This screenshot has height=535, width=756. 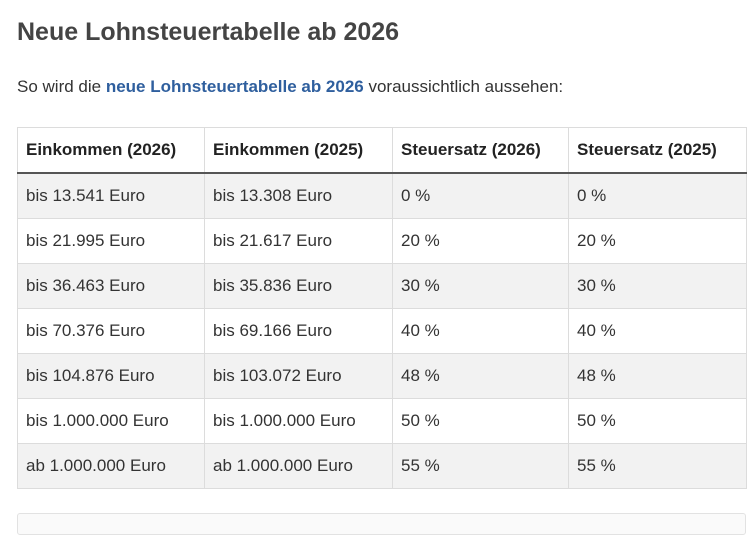 What do you see at coordinates (298, 331) in the screenshot?
I see `table-cell: bis 69.166 Euro` at bounding box center [298, 331].